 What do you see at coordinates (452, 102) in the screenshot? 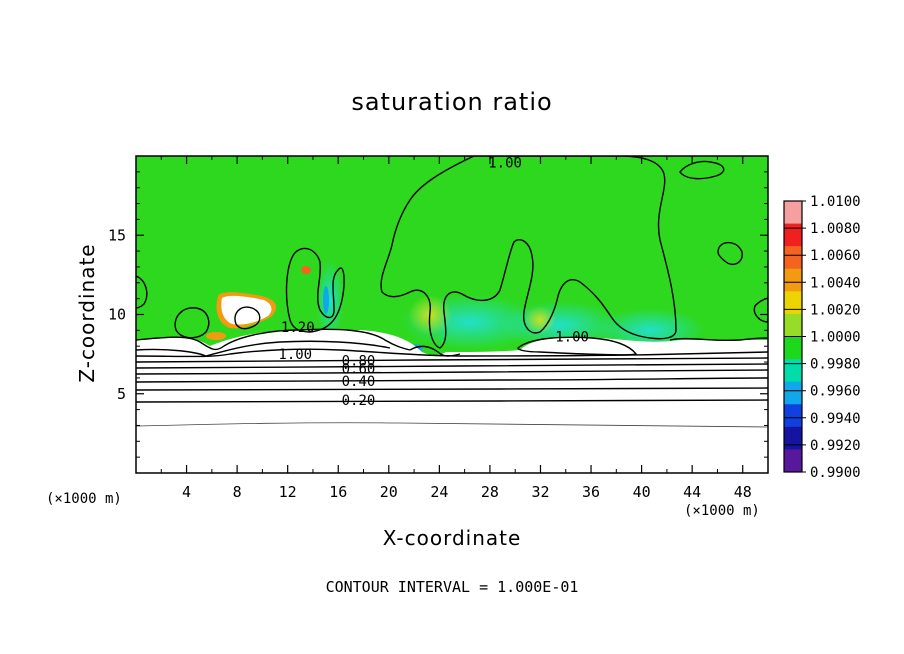
I see `chart-title: saturation ratio` at bounding box center [452, 102].